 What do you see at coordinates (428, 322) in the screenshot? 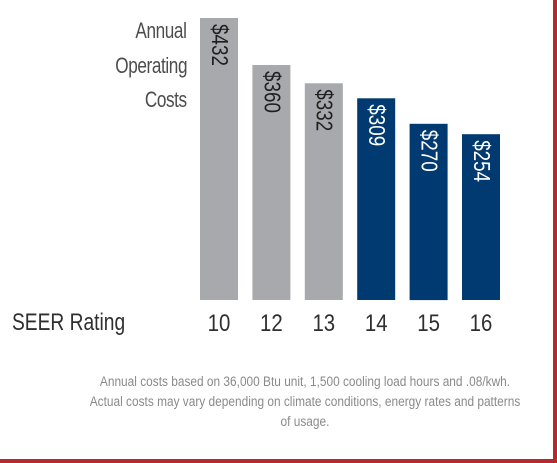
I see `x-tick-label-15: 15` at bounding box center [428, 322].